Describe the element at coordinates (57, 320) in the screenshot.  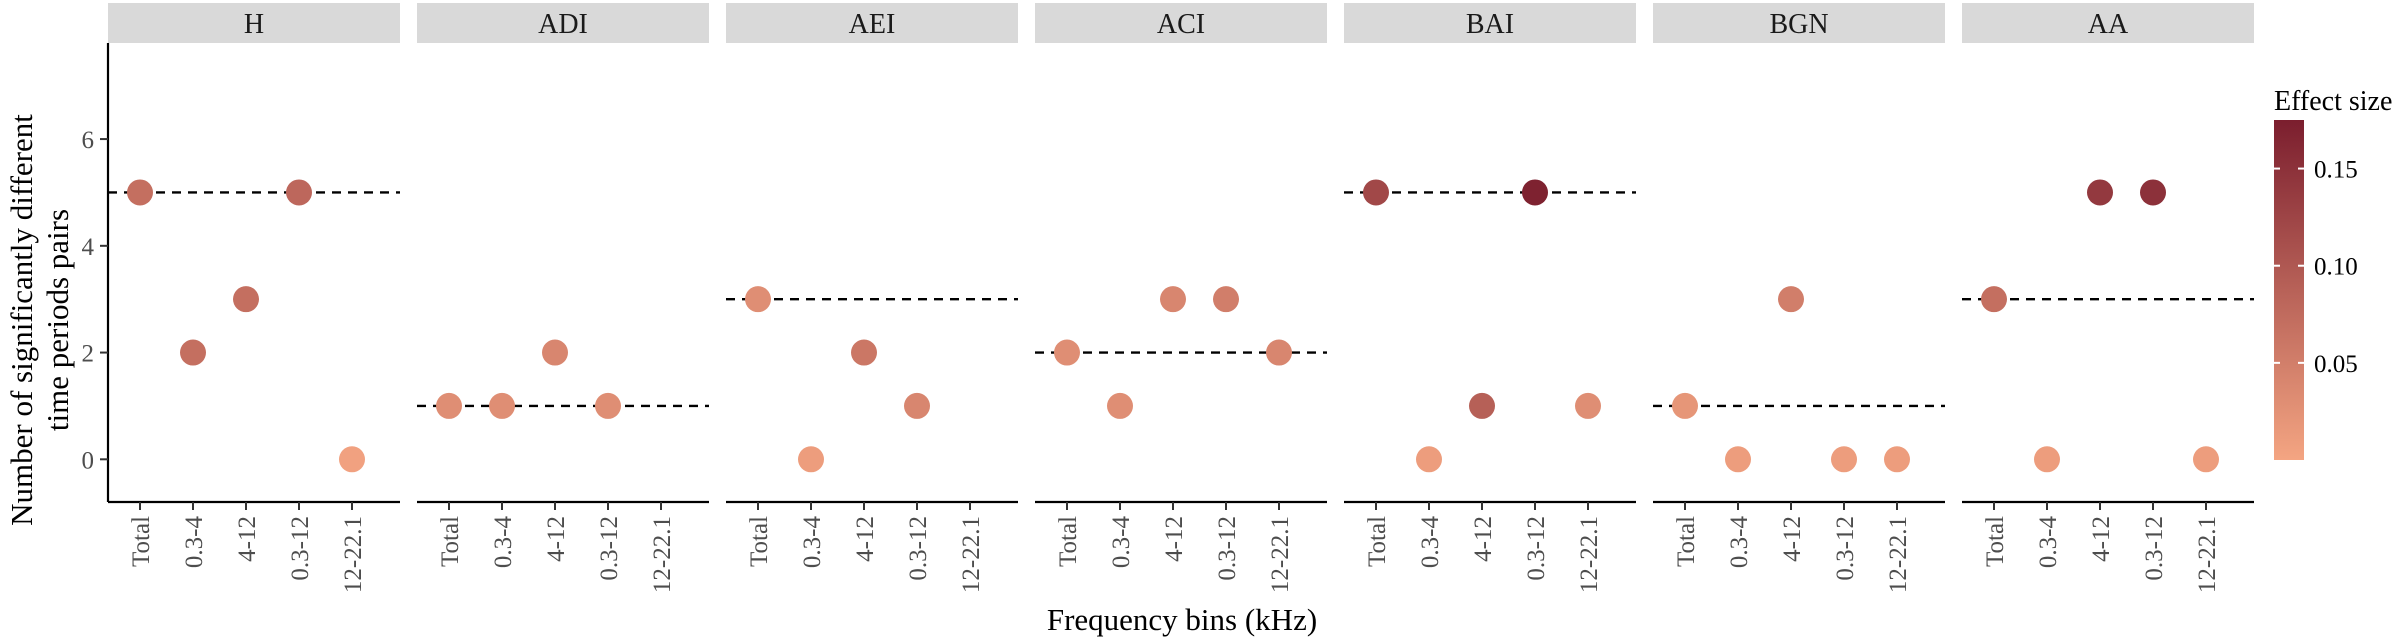
I see `y-axis-title-line-2: time periods pairs` at that location.